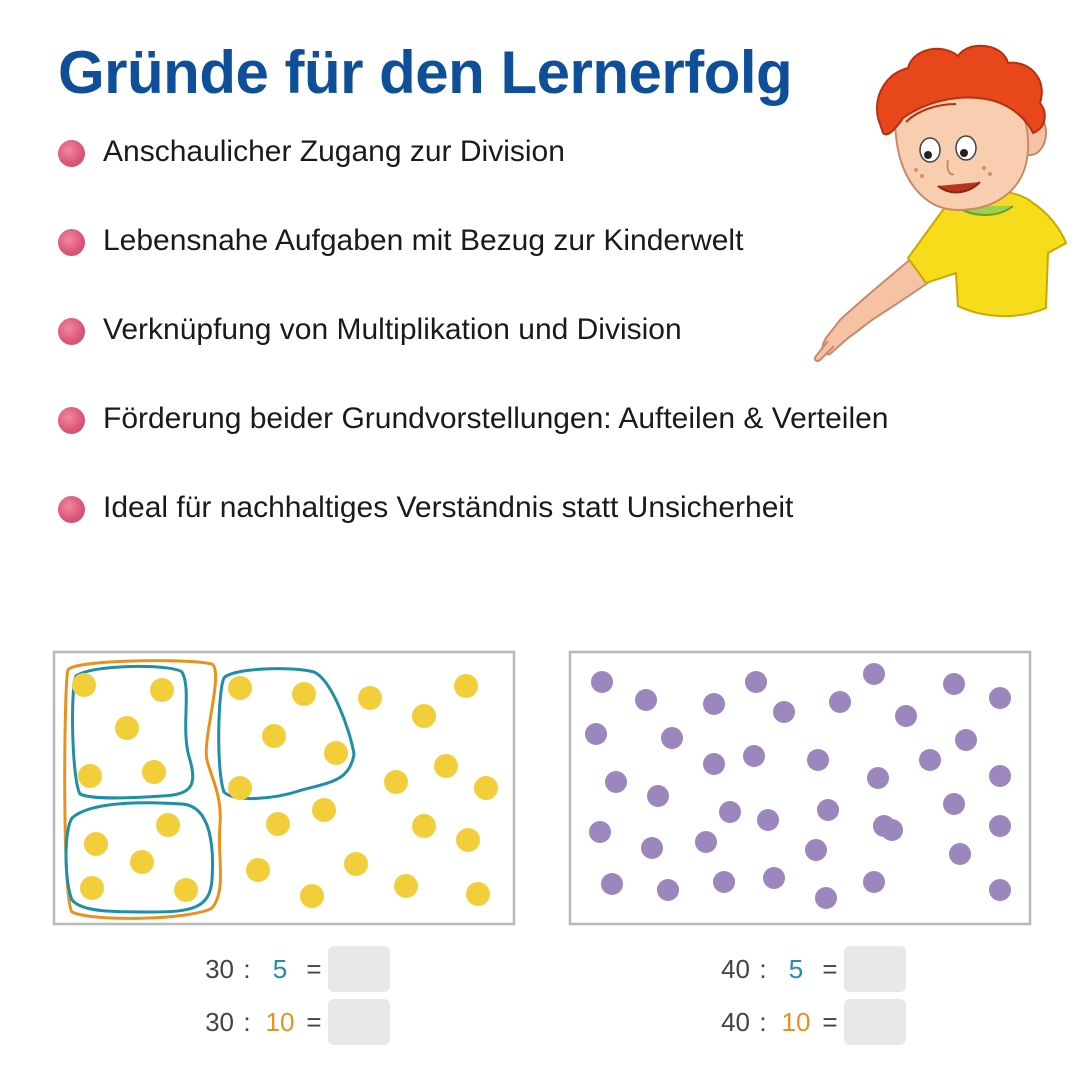 Image resolution: width=1080 pixels, height=1080 pixels. What do you see at coordinates (473, 170) in the screenshot?
I see `list-item: Anschaulicher Zugang zur Division` at bounding box center [473, 170].